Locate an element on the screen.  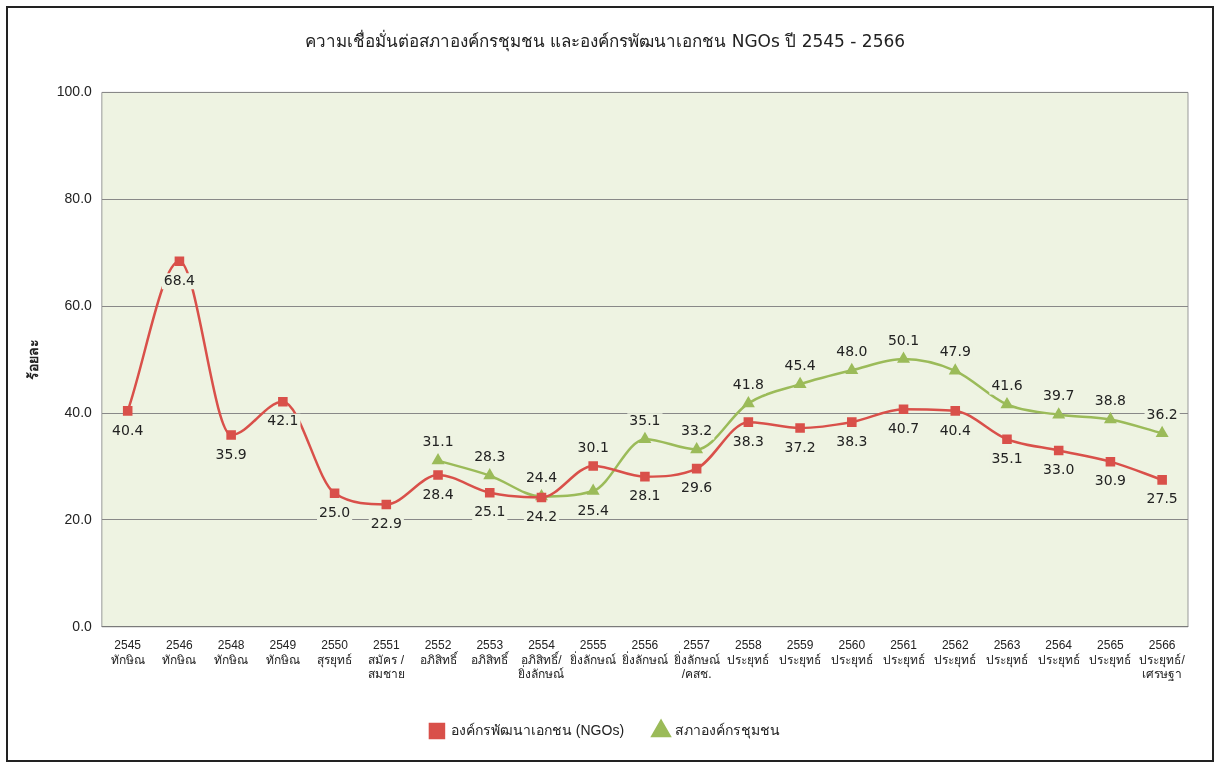
data-label: 28.3 is located at coordinates (490, 456).